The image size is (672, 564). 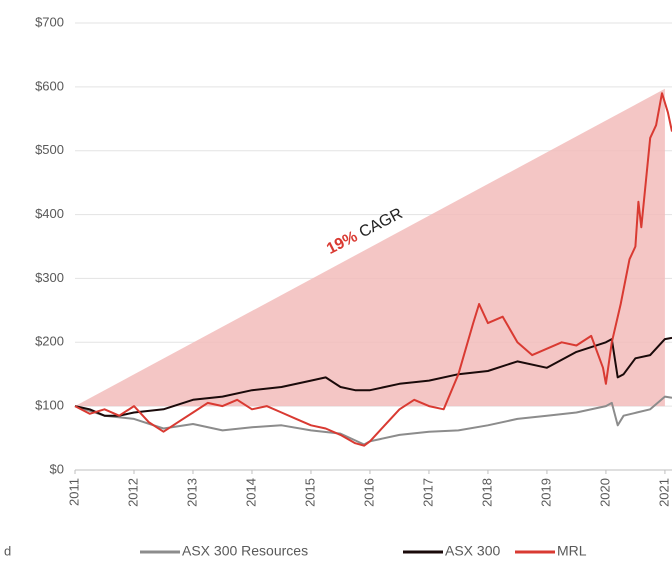 I want to click on y-tick-label: $200, so click(x=49, y=341).